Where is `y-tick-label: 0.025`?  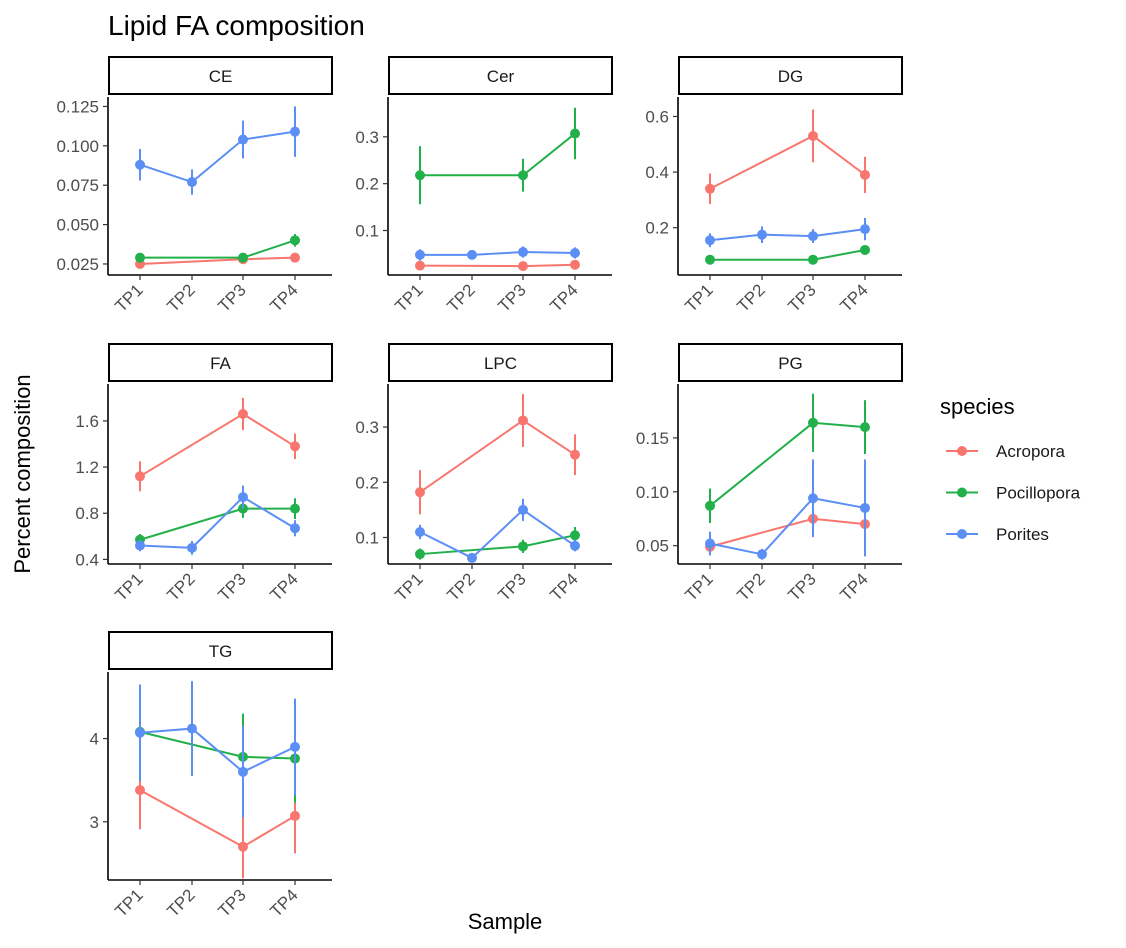
y-tick-label: 0.025 is located at coordinates (77, 264).